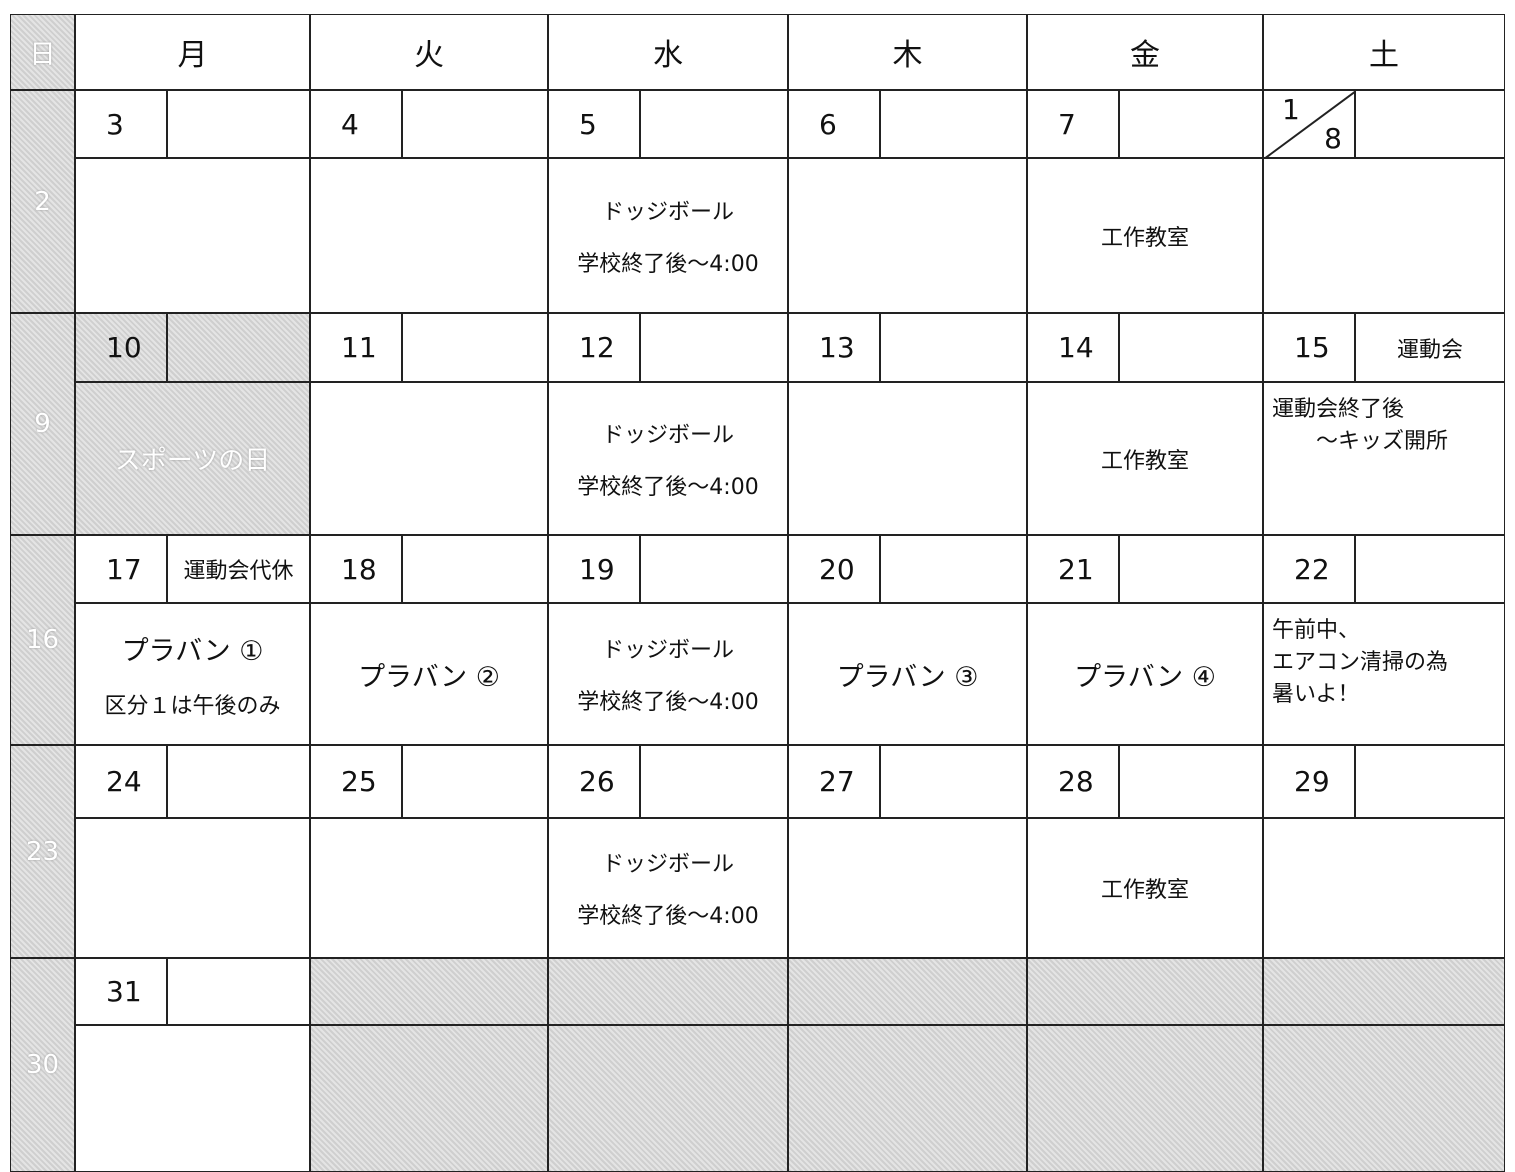  I want to click on date-number: 3, so click(115, 124).